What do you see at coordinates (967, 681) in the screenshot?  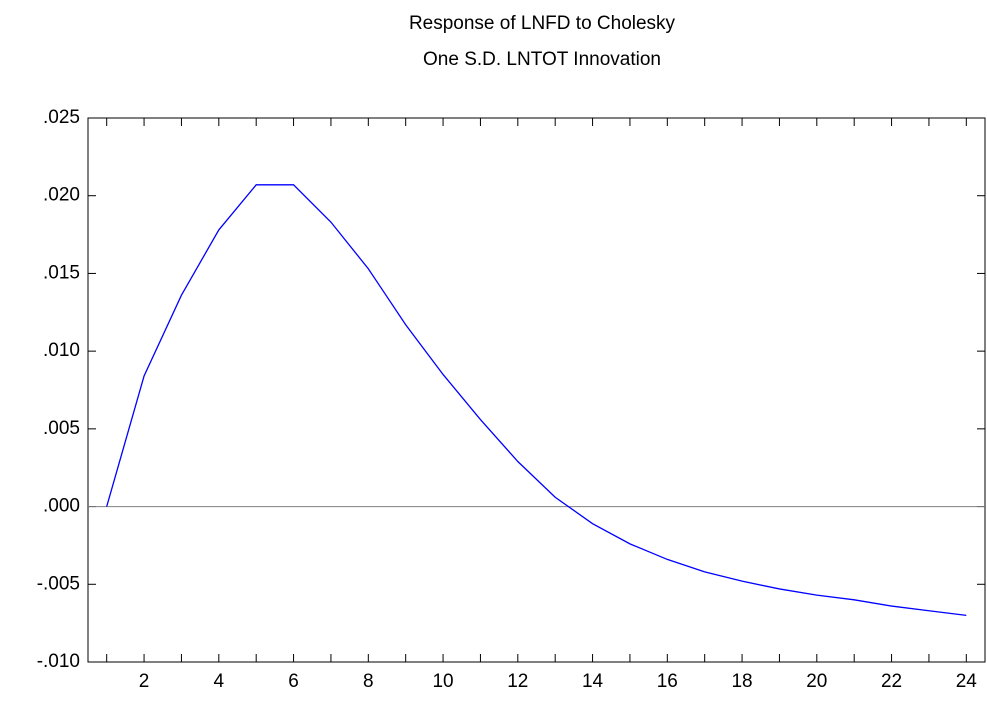 I see `x-tick-label: 24` at bounding box center [967, 681].